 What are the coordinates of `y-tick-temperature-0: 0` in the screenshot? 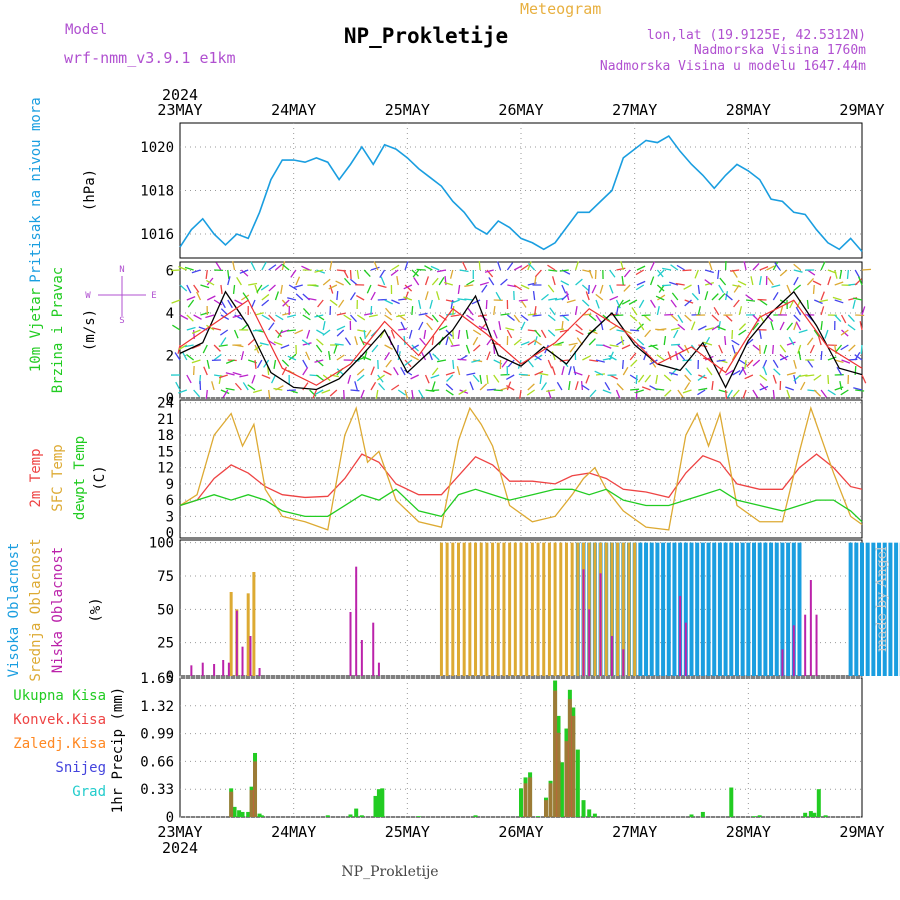 It's located at (170, 534).